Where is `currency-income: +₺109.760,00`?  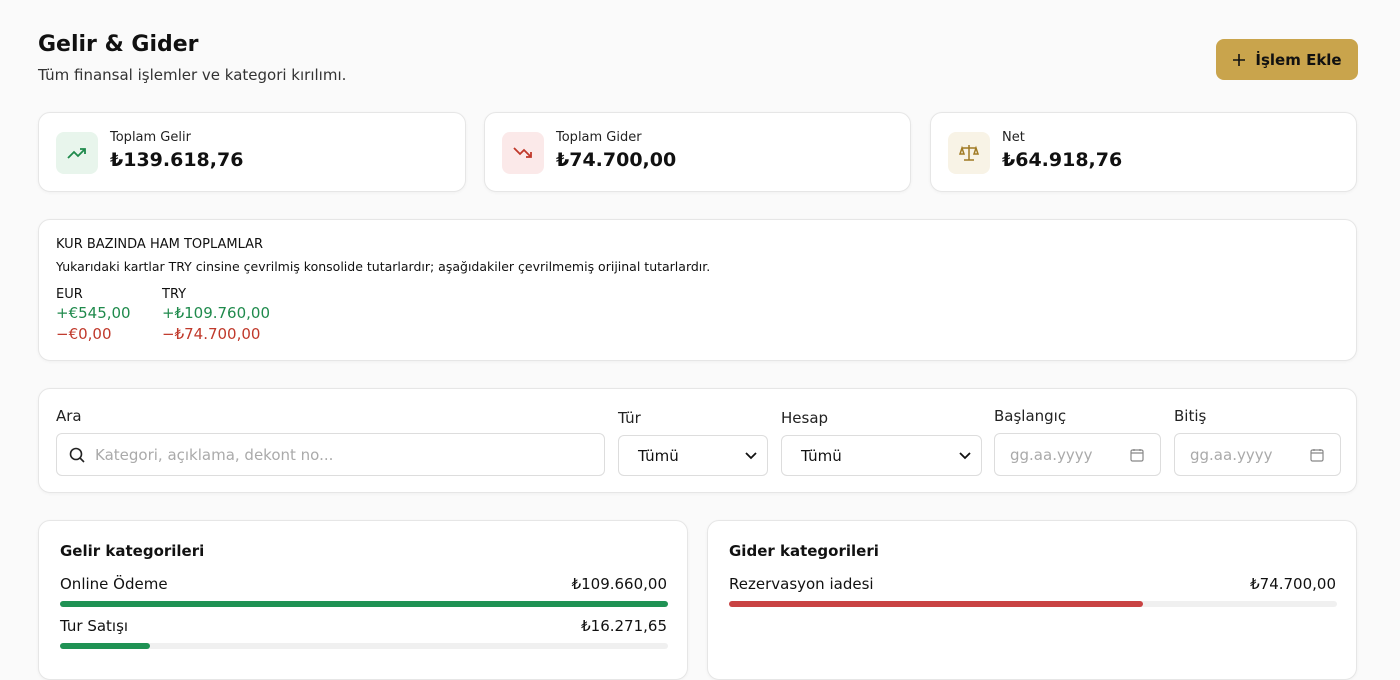
currency-income: +₺109.760,00 is located at coordinates (216, 313).